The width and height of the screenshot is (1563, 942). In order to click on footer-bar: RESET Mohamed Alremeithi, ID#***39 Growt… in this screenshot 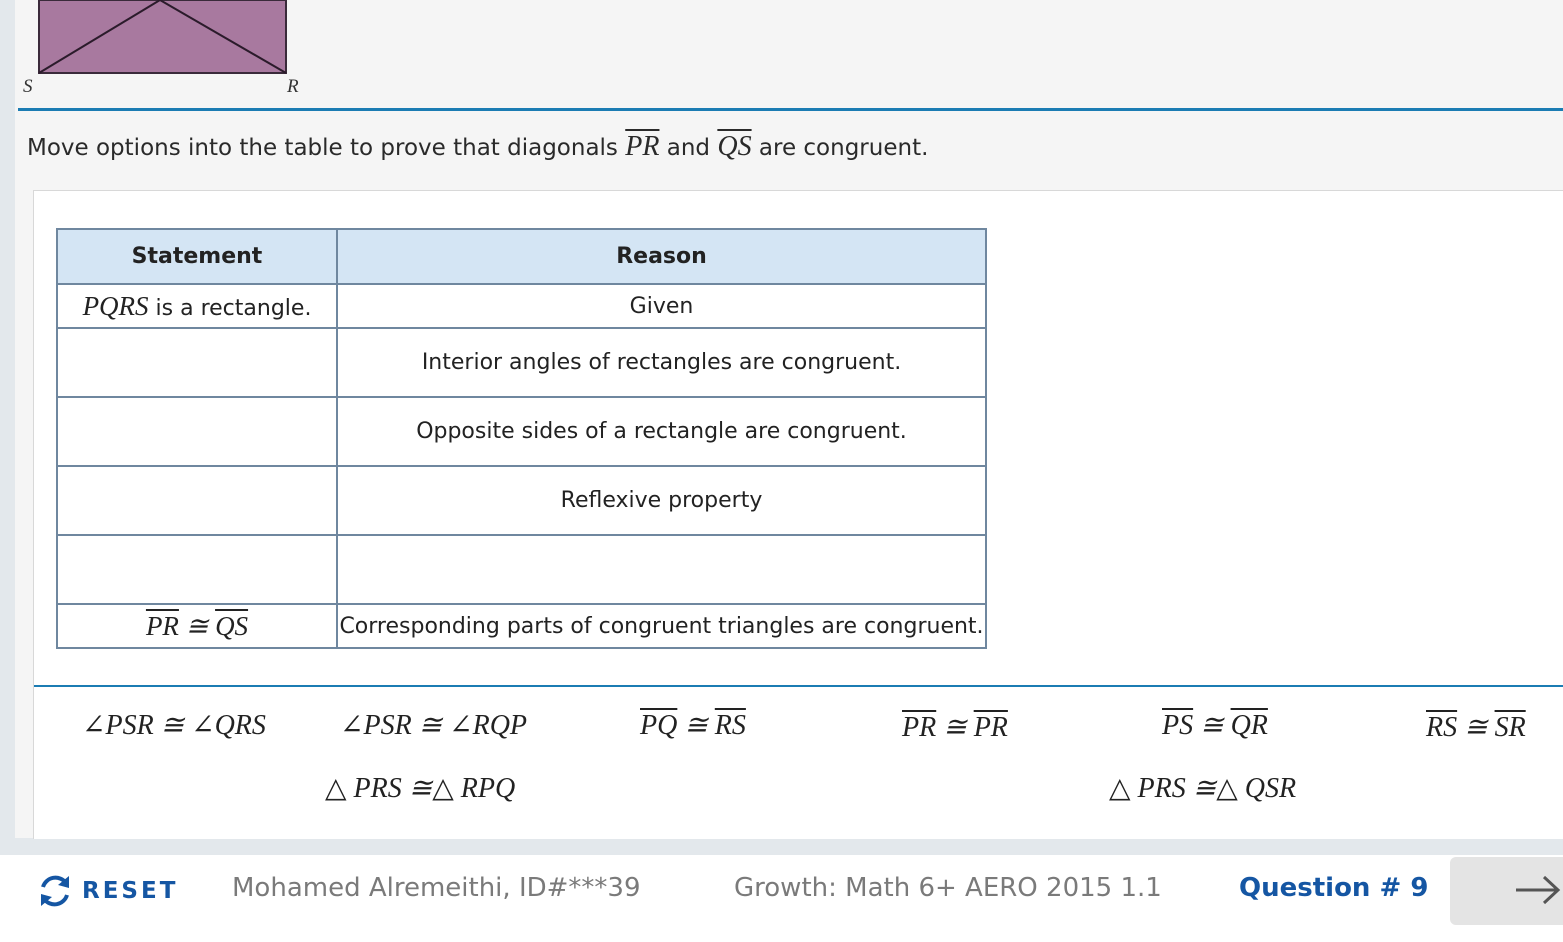, I will do `click(781, 898)`.